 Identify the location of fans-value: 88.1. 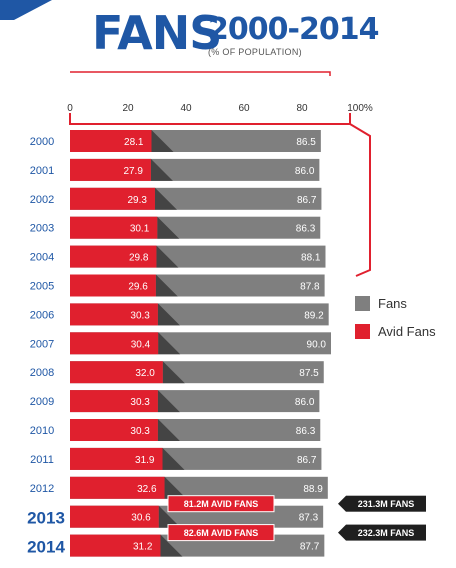
(311, 258).